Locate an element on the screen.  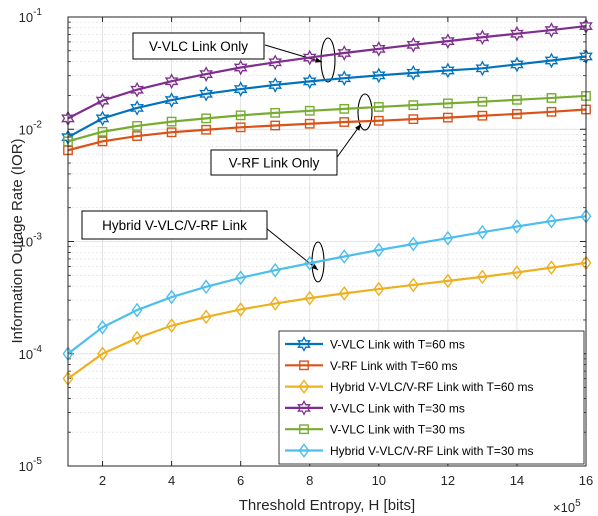
y-tick-exp: -5 is located at coordinates (37, 461).